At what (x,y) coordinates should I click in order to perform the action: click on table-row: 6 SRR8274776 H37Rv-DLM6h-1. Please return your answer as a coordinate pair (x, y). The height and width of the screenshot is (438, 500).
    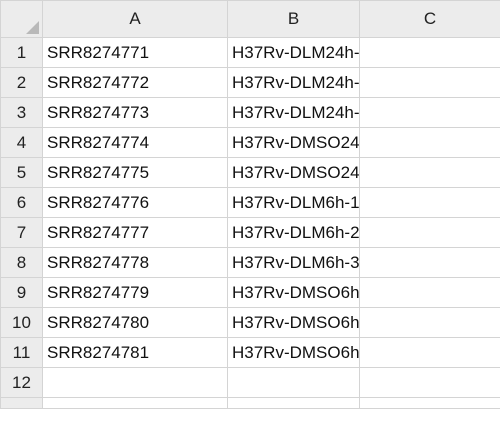
    Looking at the image, I should click on (250, 202).